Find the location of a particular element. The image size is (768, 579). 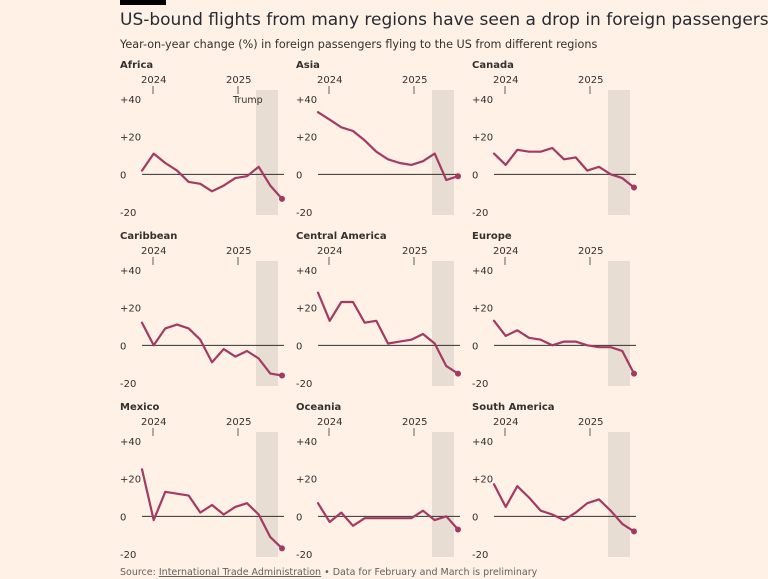

panel-title: Canada is located at coordinates (493, 65).